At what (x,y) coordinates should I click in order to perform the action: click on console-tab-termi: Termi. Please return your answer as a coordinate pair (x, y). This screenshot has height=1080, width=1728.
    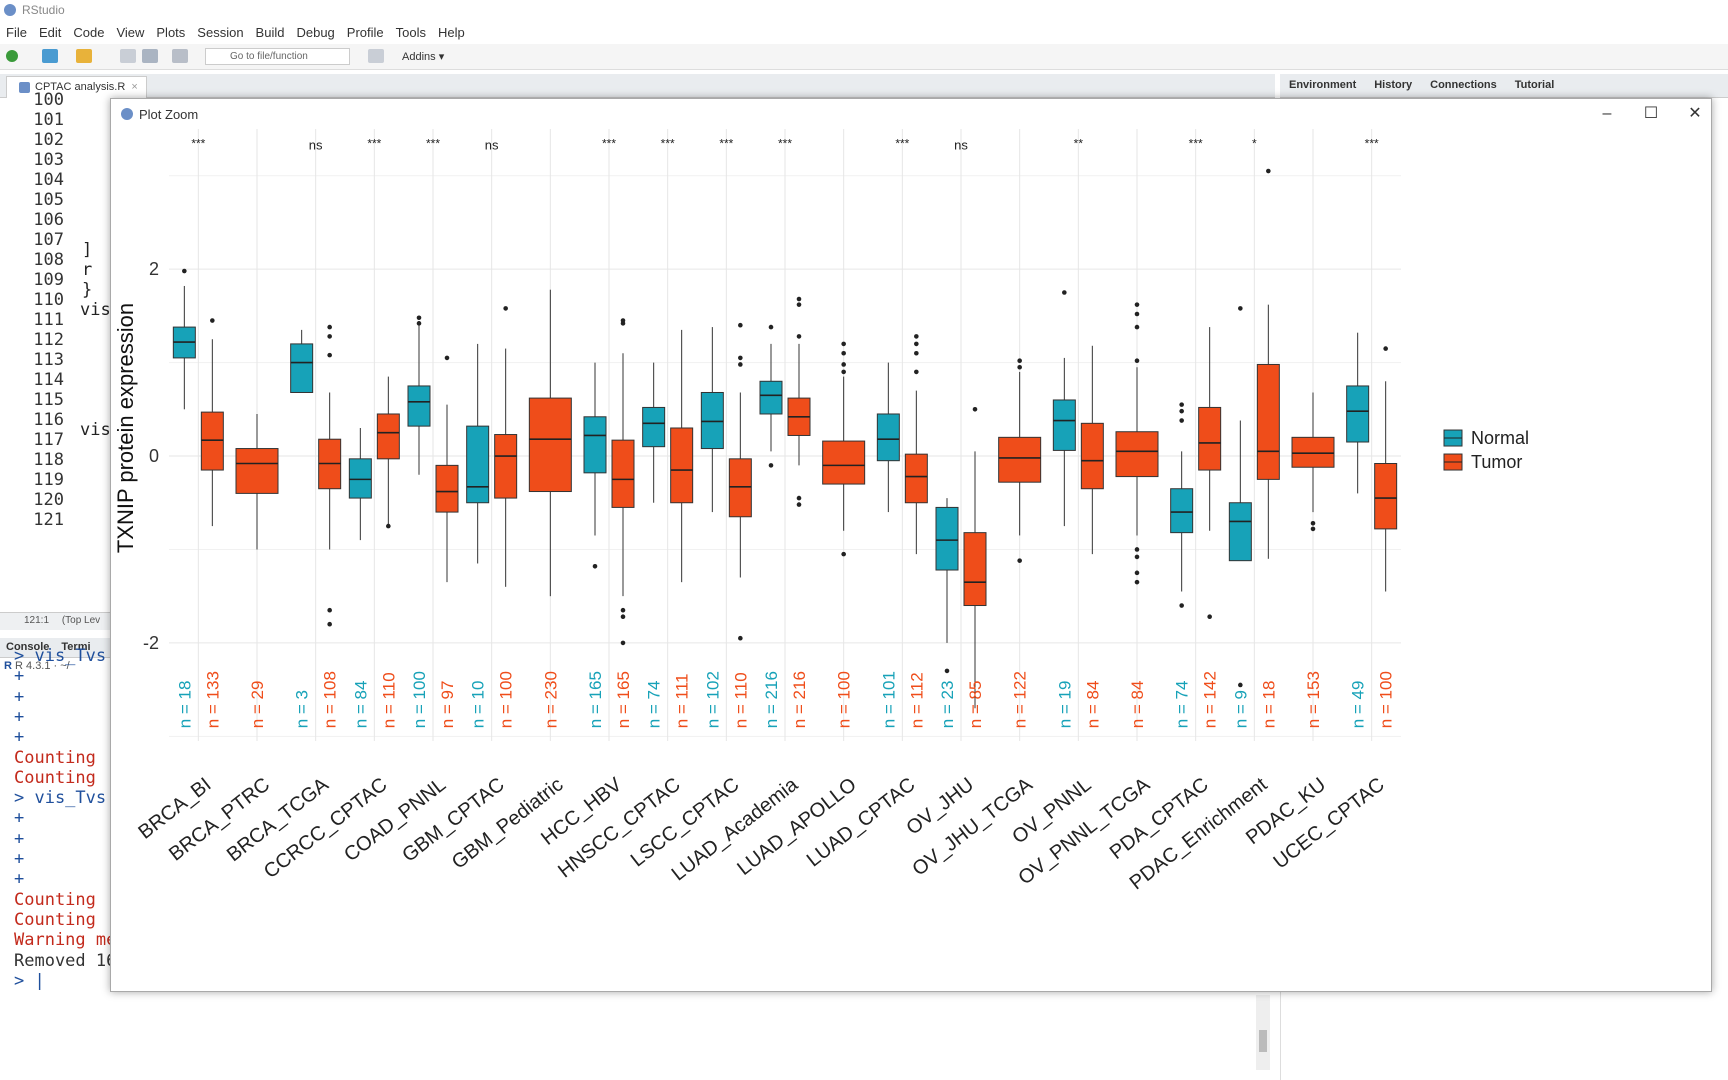
    Looking at the image, I should click on (76, 647).